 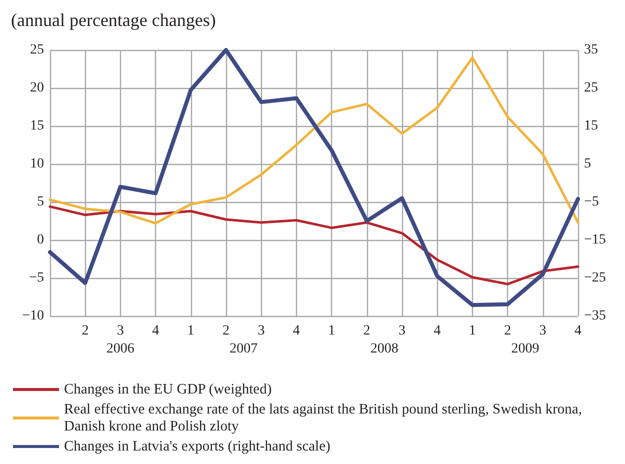 I want to click on chart-title: (annual percentage changes), so click(x=113, y=20).